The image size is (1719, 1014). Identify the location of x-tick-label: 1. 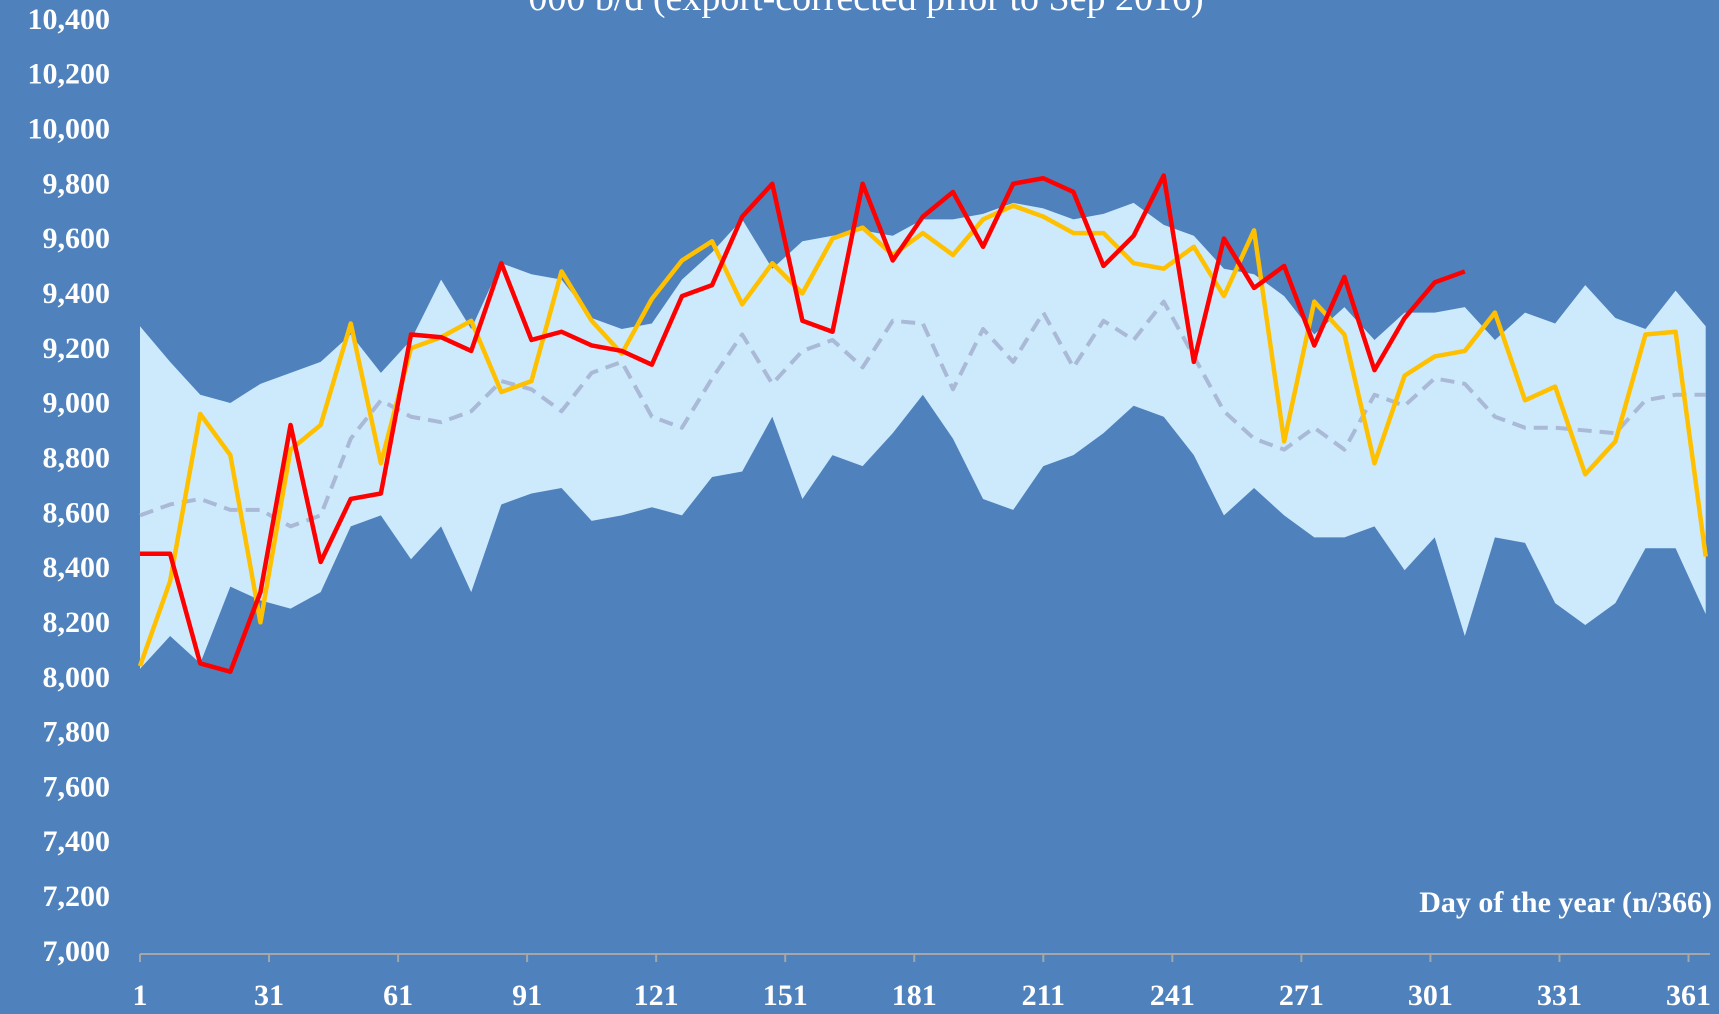
(140, 995).